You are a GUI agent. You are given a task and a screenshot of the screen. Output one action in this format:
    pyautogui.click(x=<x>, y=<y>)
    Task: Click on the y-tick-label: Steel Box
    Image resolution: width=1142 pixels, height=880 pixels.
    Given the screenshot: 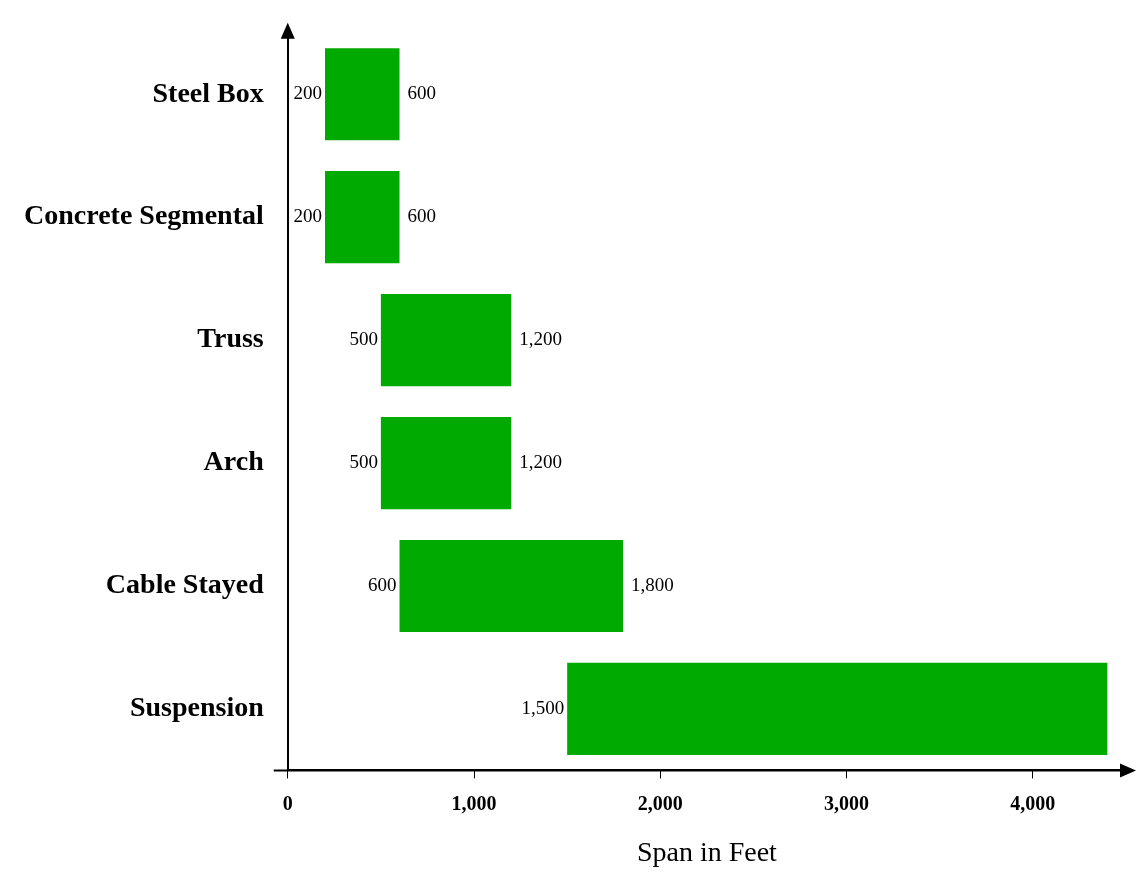 What is the action you would take?
    pyautogui.click(x=208, y=92)
    